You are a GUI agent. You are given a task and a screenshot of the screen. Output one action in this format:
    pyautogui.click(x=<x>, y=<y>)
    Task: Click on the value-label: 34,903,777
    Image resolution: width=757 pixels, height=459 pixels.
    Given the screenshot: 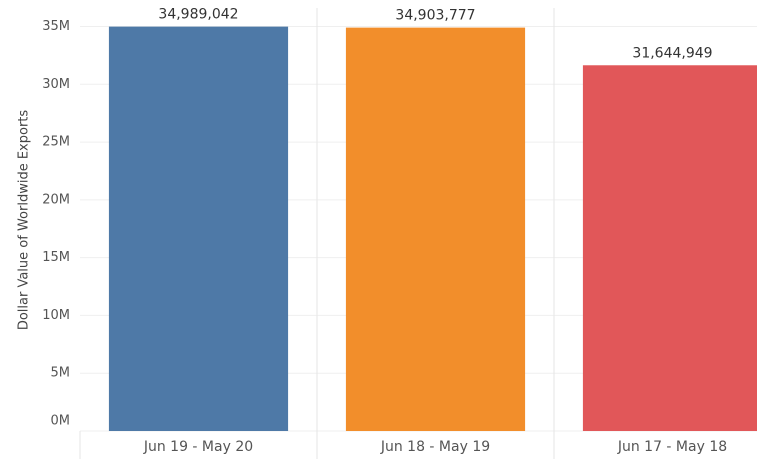 What is the action you would take?
    pyautogui.click(x=435, y=16)
    